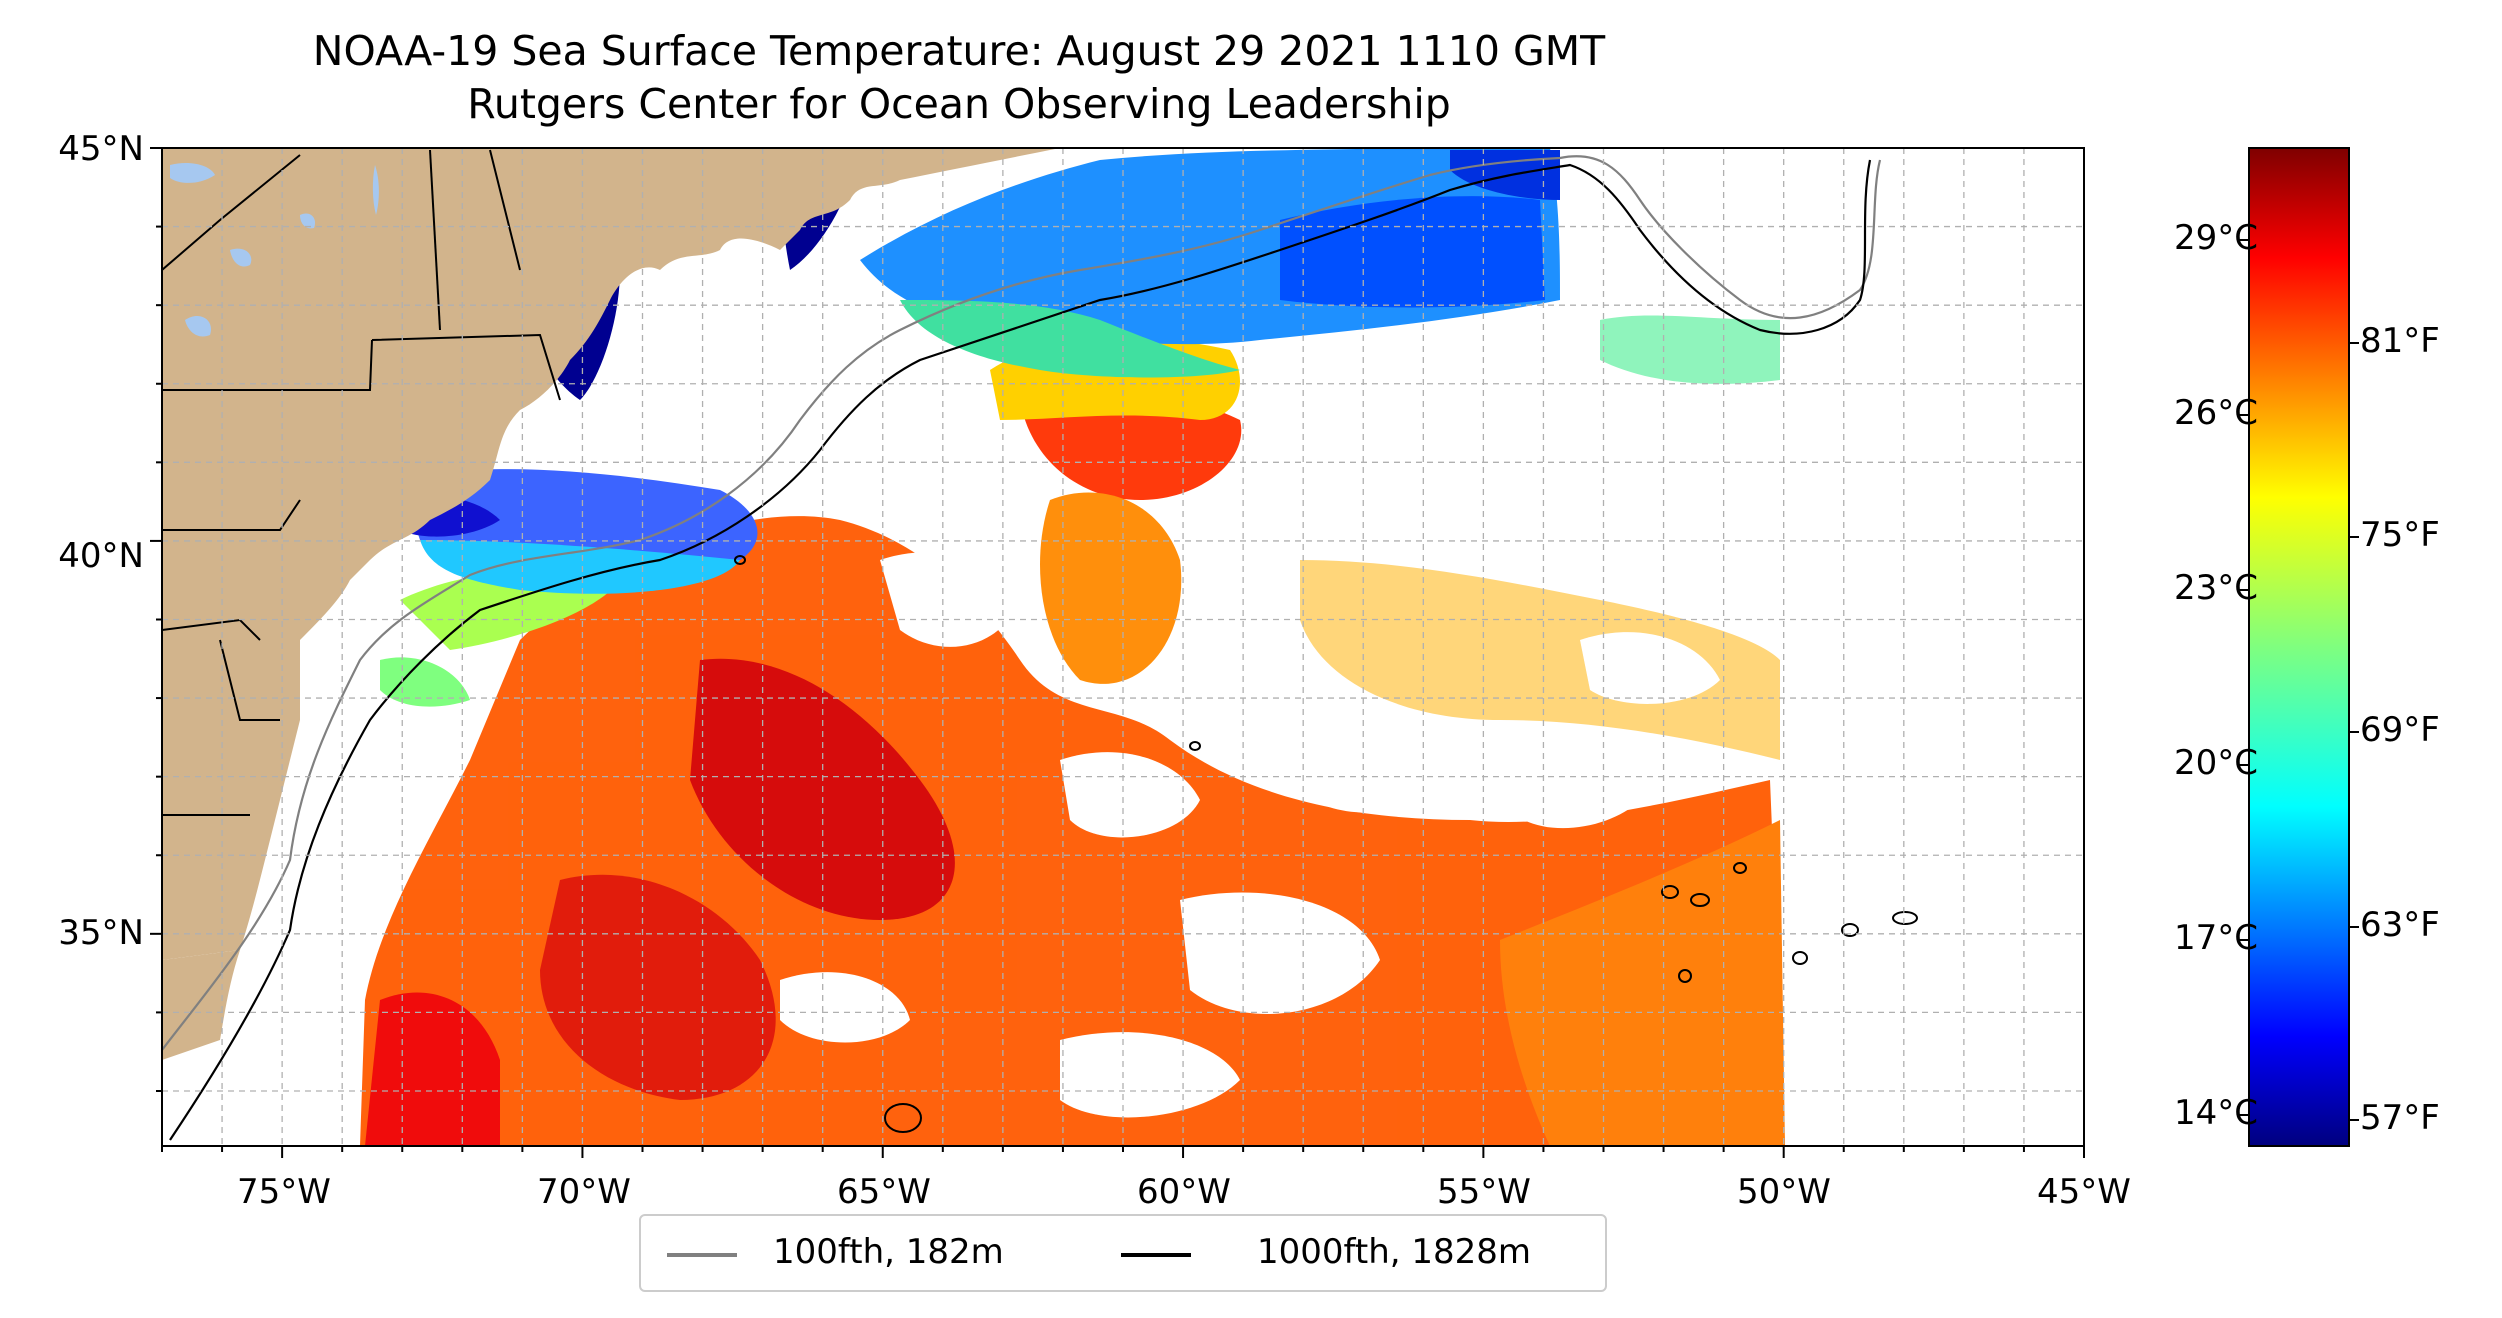 Image resolution: width=2502 pixels, height=1318 pixels. What do you see at coordinates (2215, 763) in the screenshot?
I see `colorbar-label-20c: 20°C` at bounding box center [2215, 763].